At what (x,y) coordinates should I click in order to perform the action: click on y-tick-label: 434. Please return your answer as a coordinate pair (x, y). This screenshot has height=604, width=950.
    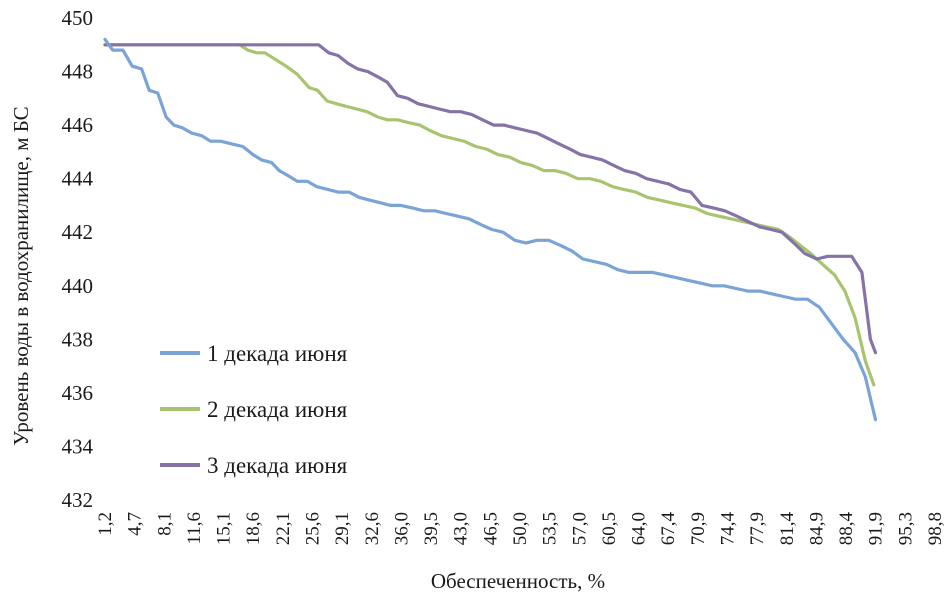
    Looking at the image, I should click on (78, 446).